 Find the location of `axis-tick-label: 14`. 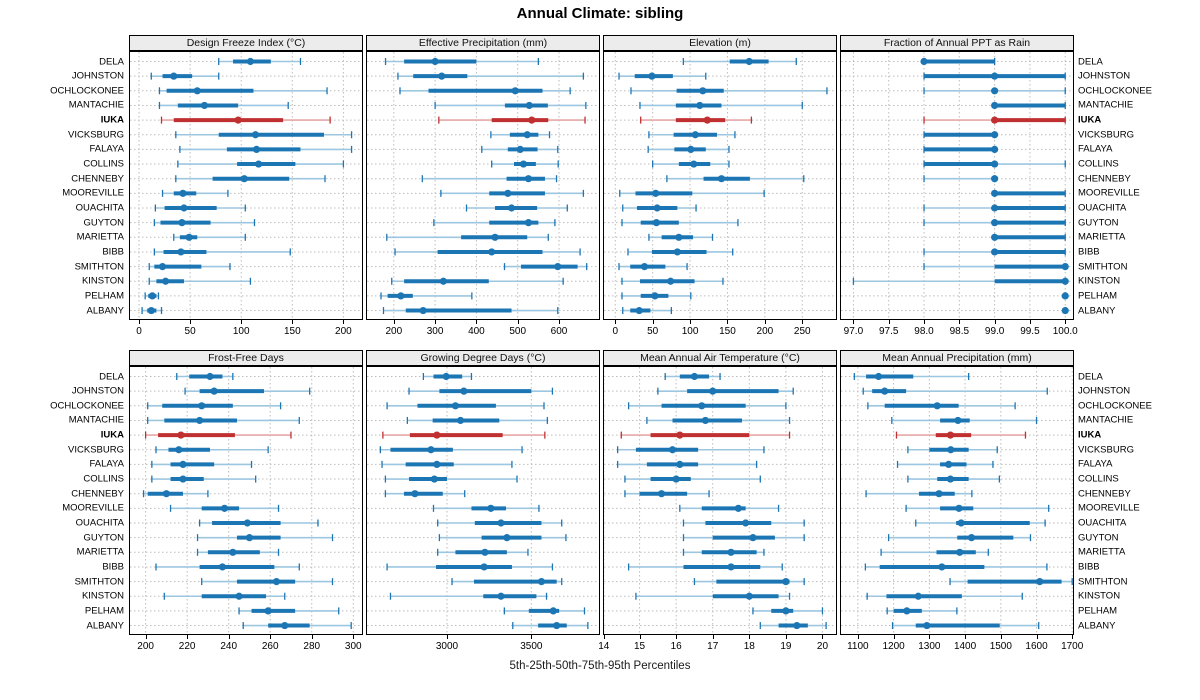

axis-tick-label: 14 is located at coordinates (604, 646).